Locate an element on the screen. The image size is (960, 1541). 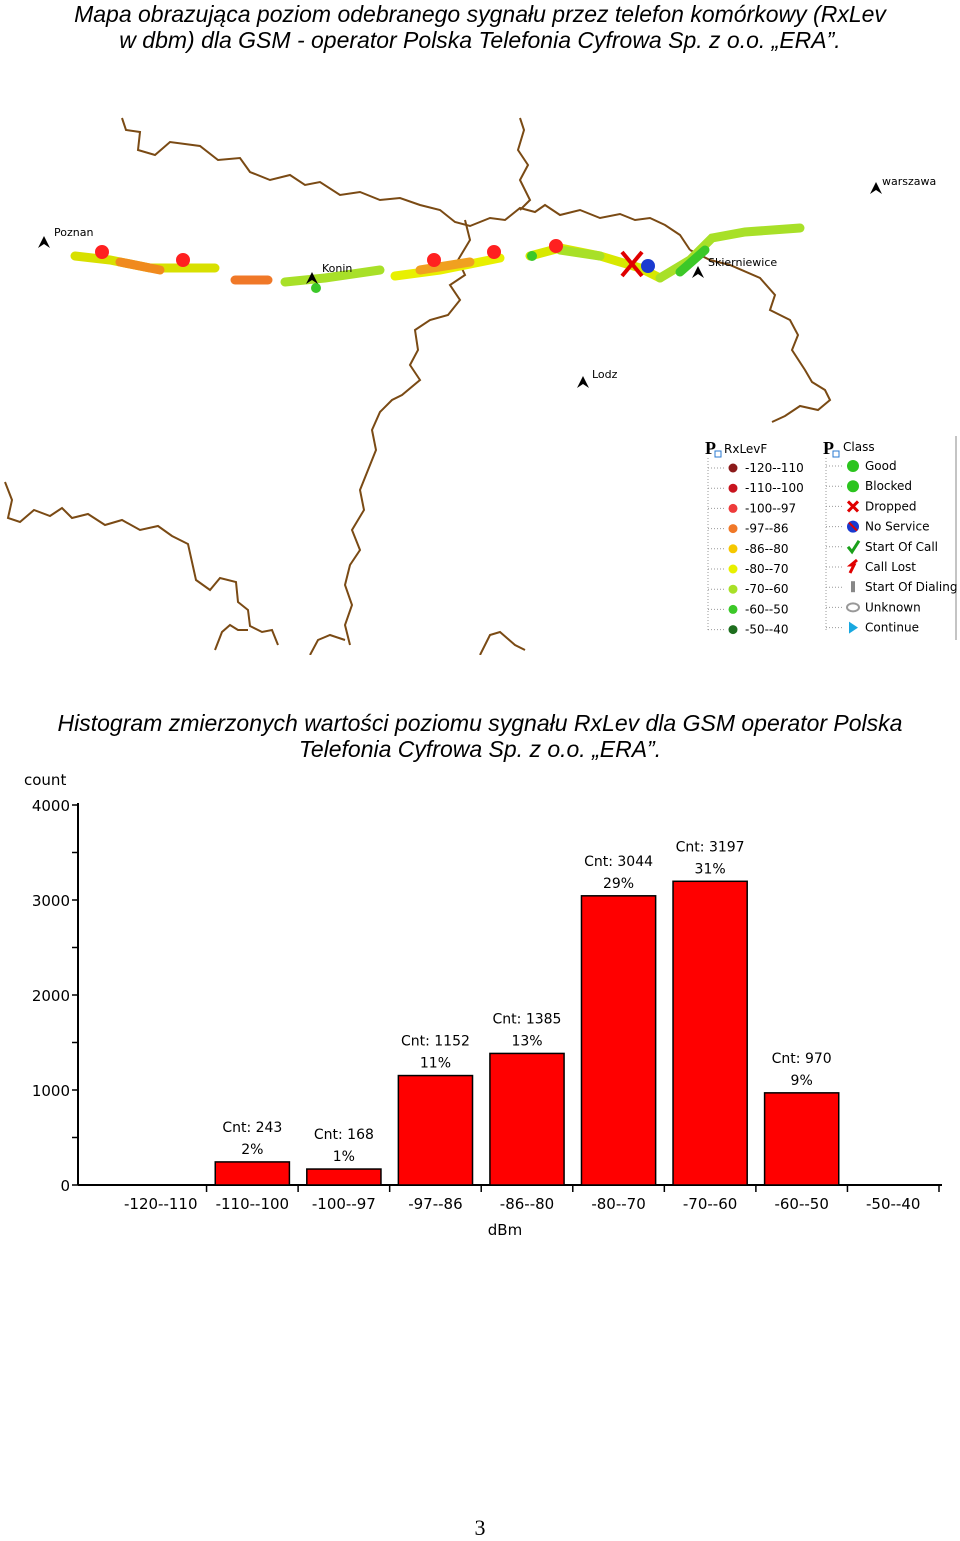
x-tick-label: -86--80 is located at coordinates (527, 1204).